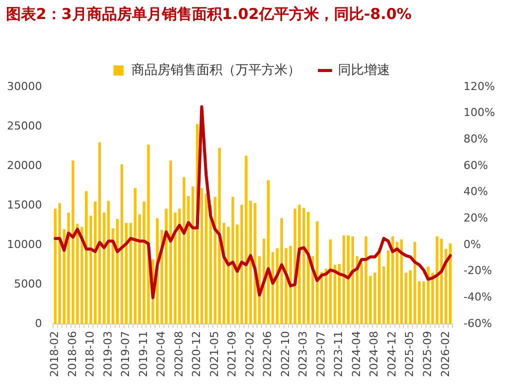 This screenshot has height=386, width=506. What do you see at coordinates (476, 165) in the screenshot?
I see `y2-tick-label: 60%` at bounding box center [476, 165].